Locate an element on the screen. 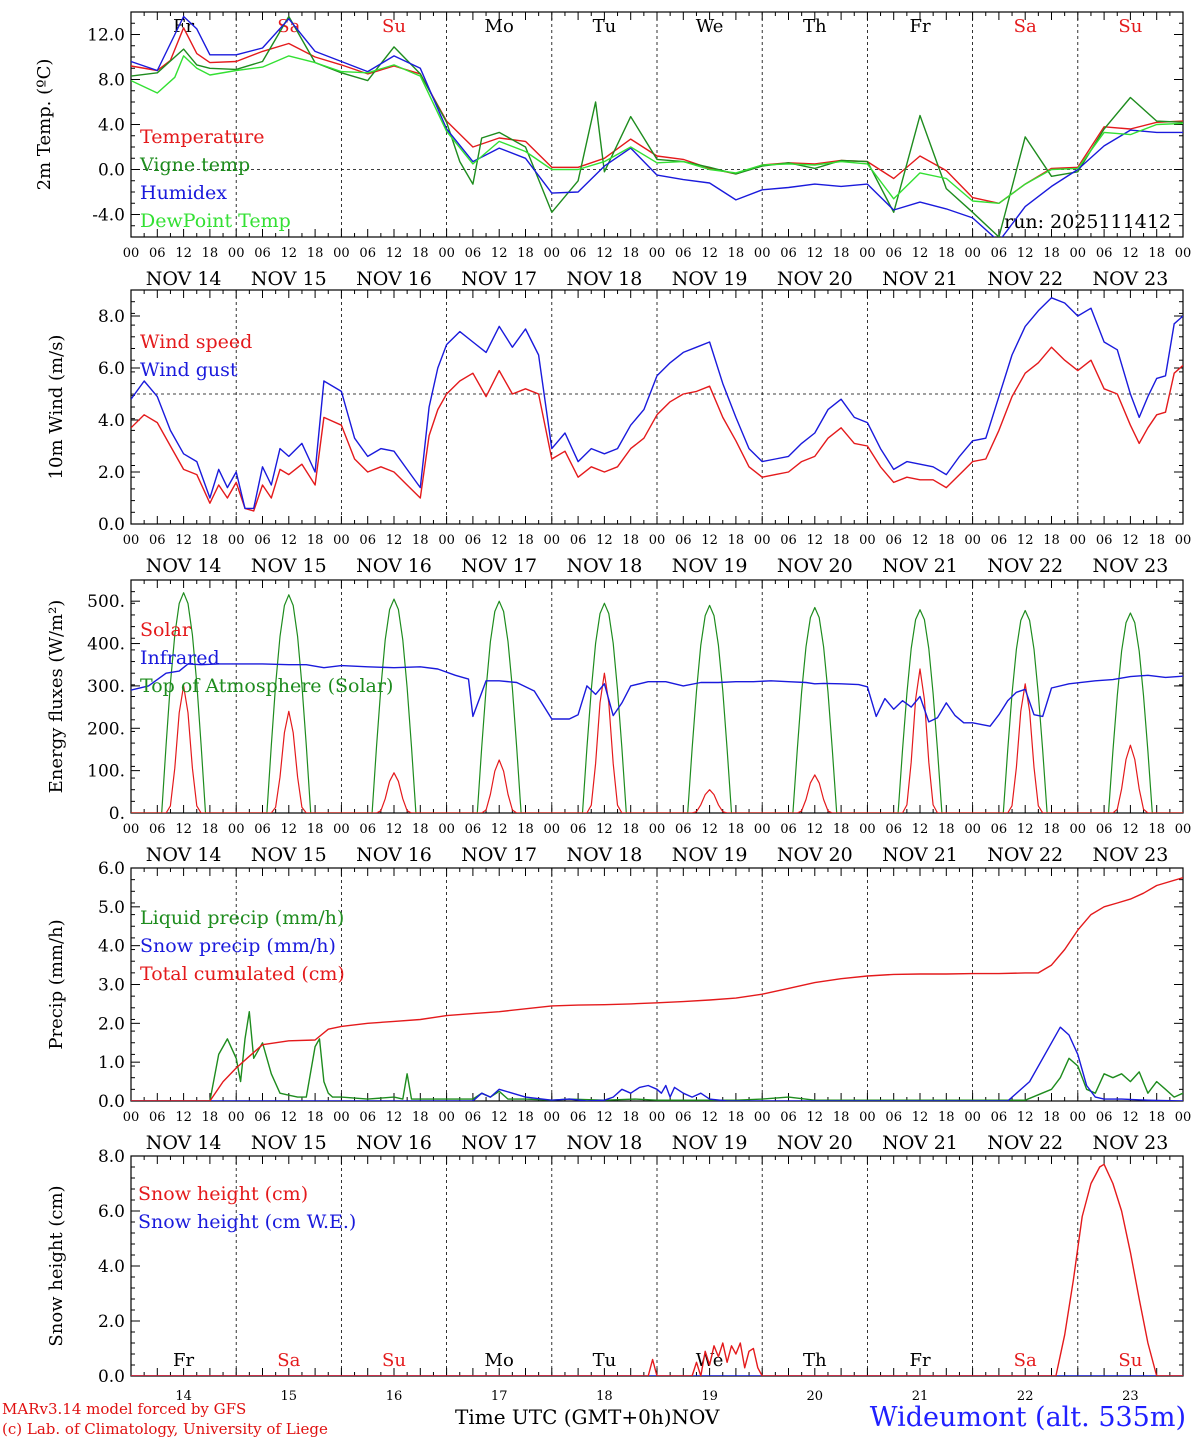  day-name: Mo is located at coordinates (499, 26).